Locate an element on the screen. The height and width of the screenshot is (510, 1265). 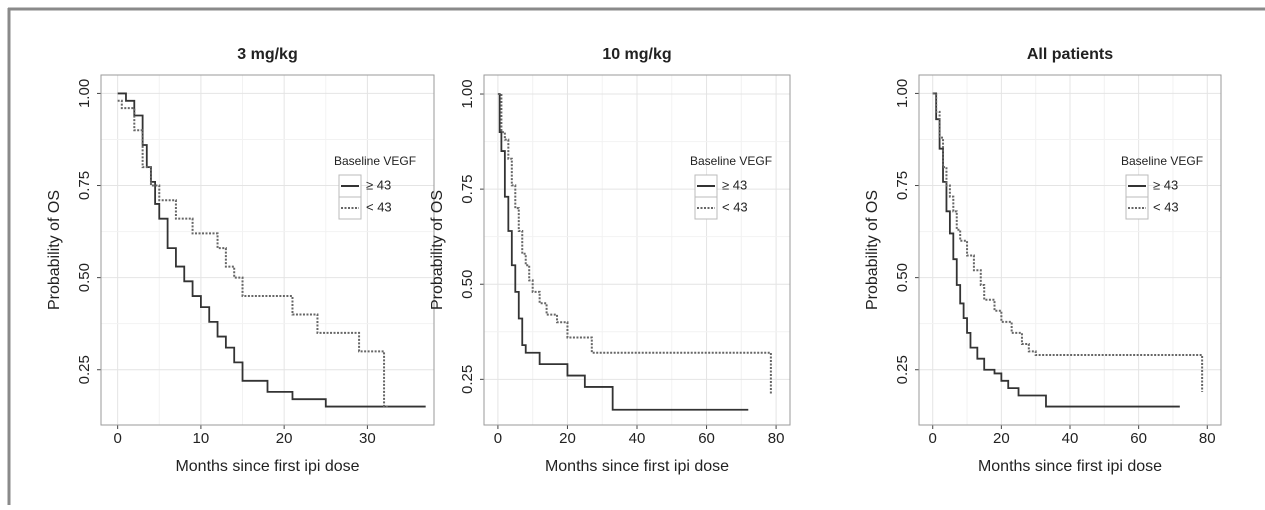
panel-title: 10 mg/kg is located at coordinates (636, 54).